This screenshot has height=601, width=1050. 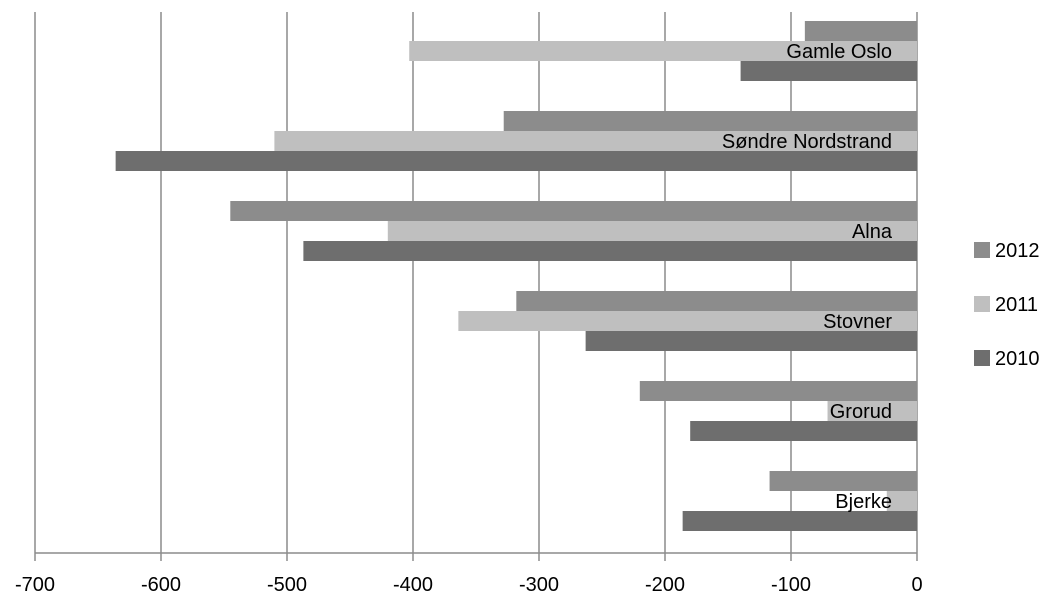 What do you see at coordinates (574, 211) in the screenshot?
I see `bar-2012-alna` at bounding box center [574, 211].